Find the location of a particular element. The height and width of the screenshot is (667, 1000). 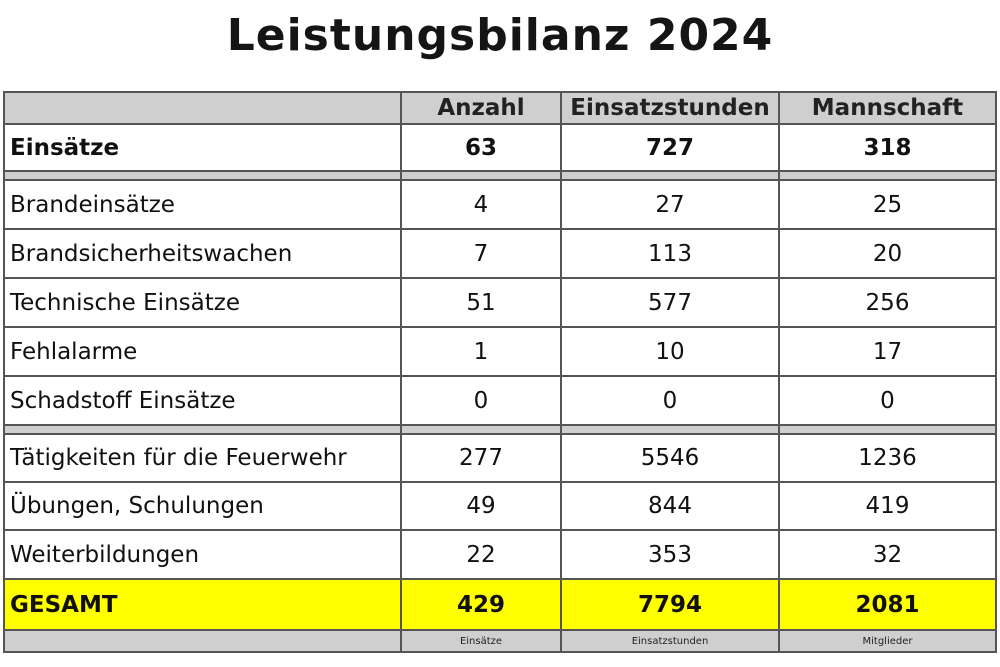

page-title: Leistungsbilanz 2024 is located at coordinates (500, 35).